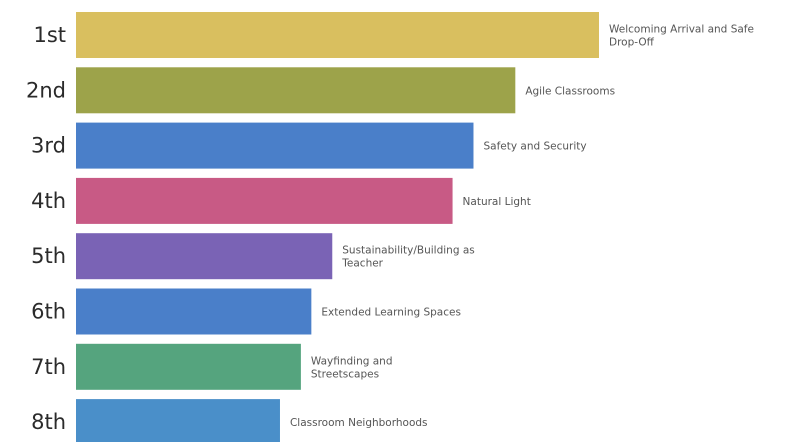 The image size is (804, 442). What do you see at coordinates (408, 251) in the screenshot?
I see `bar-label-line: Sustainability/Building as` at bounding box center [408, 251].